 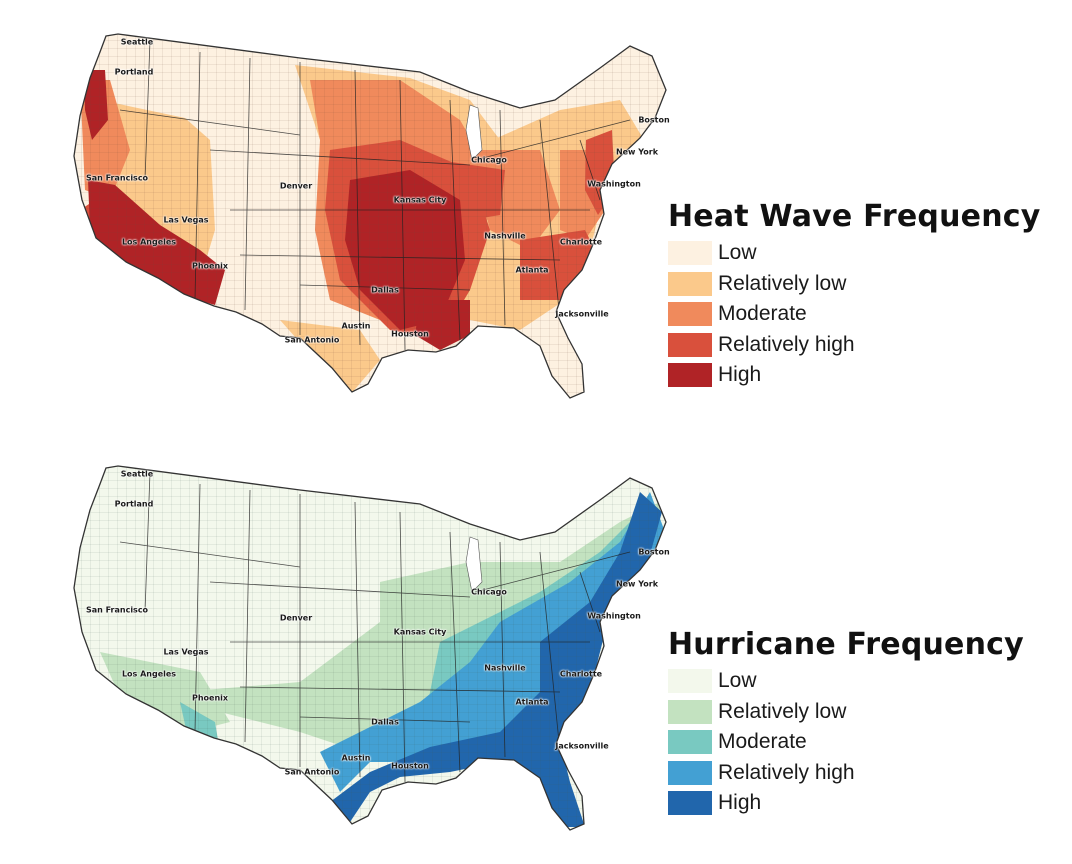 I want to click on heat-wave-legend-title: Heat Wave Frequency, so click(x=854, y=216).